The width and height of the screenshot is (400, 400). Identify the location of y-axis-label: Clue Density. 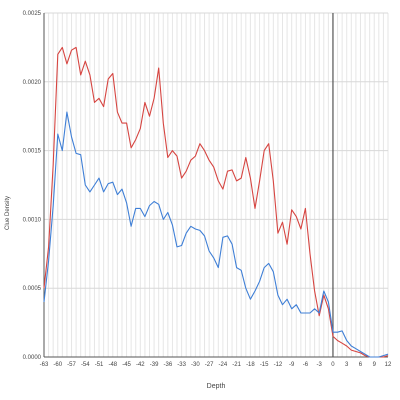
(8, 213).